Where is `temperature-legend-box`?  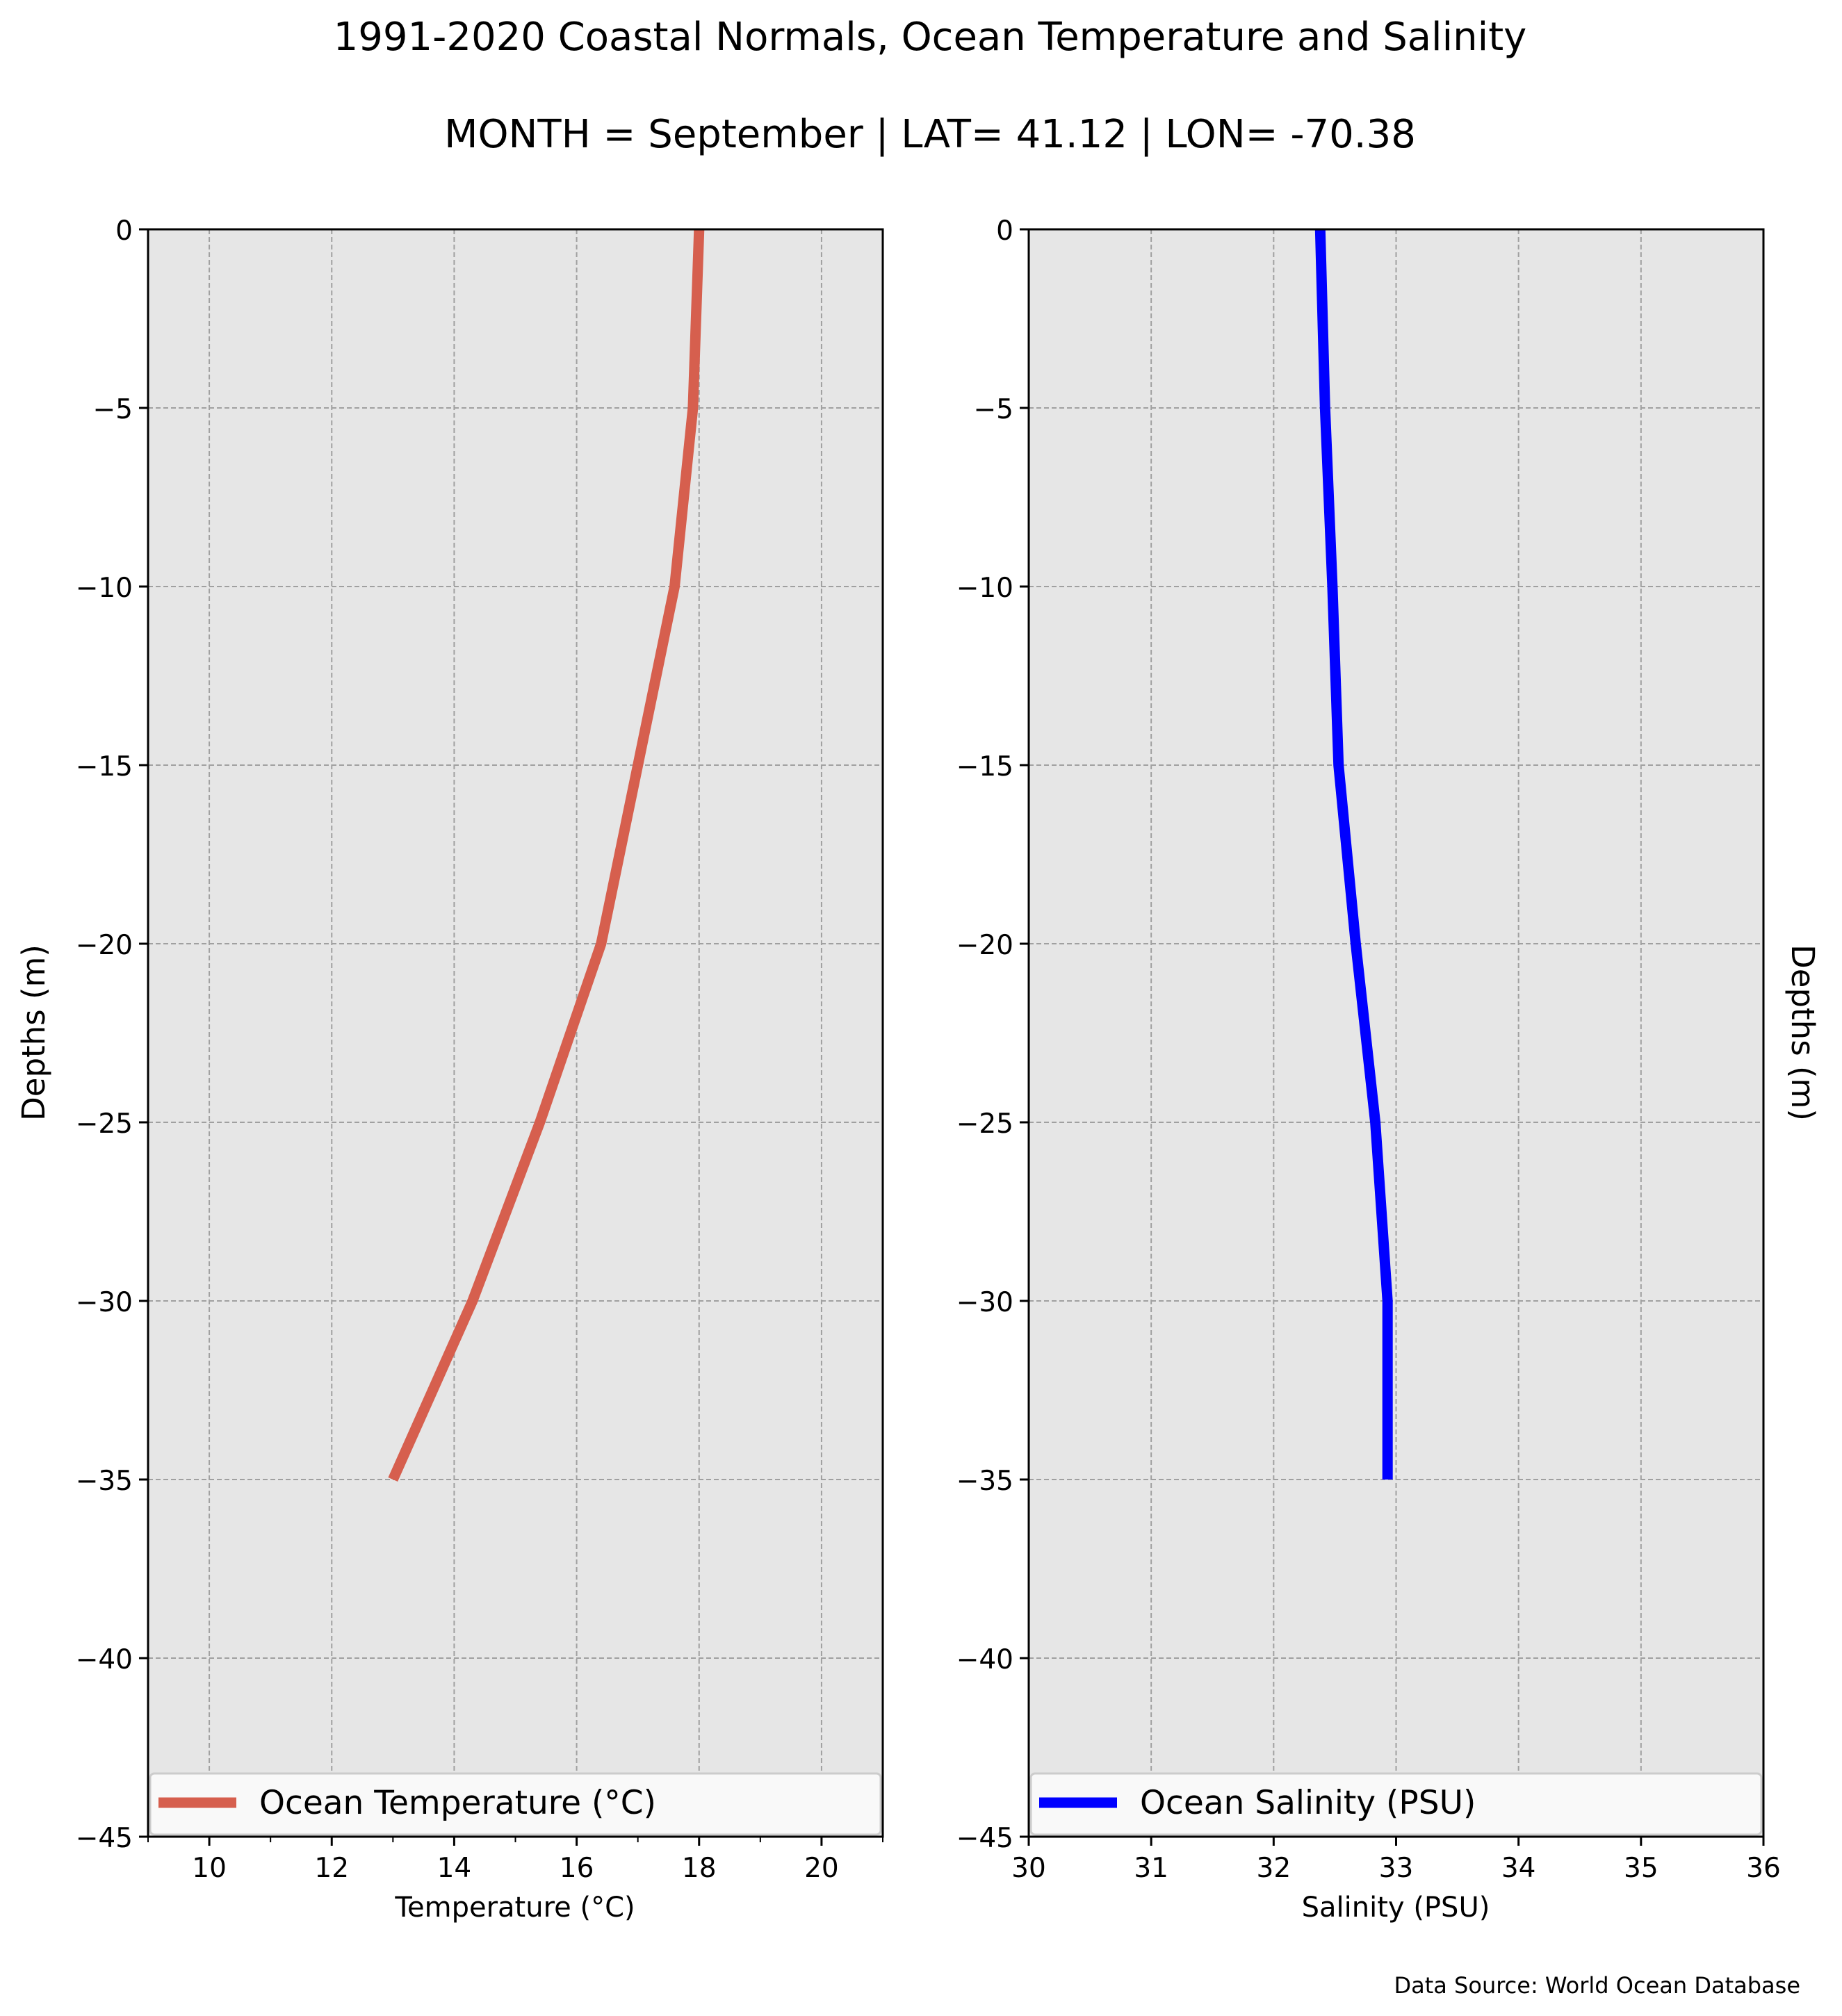
temperature-legend-box is located at coordinates (515, 1804).